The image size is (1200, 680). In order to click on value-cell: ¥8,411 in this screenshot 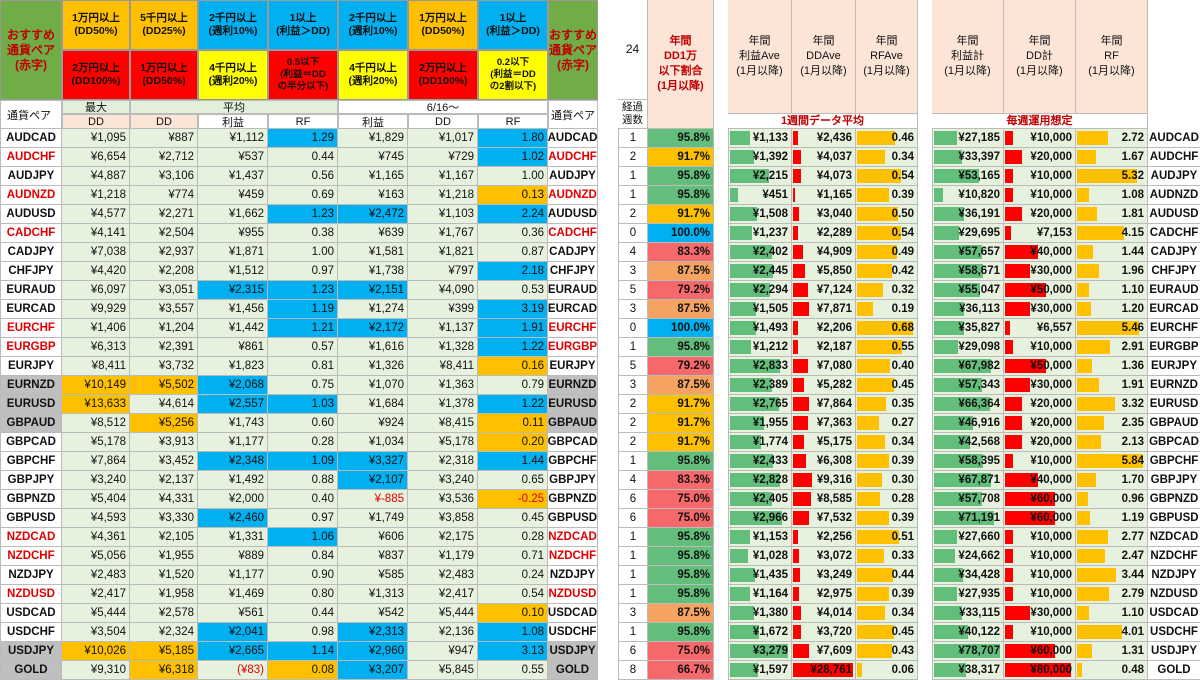, I will do `click(96, 366)`.